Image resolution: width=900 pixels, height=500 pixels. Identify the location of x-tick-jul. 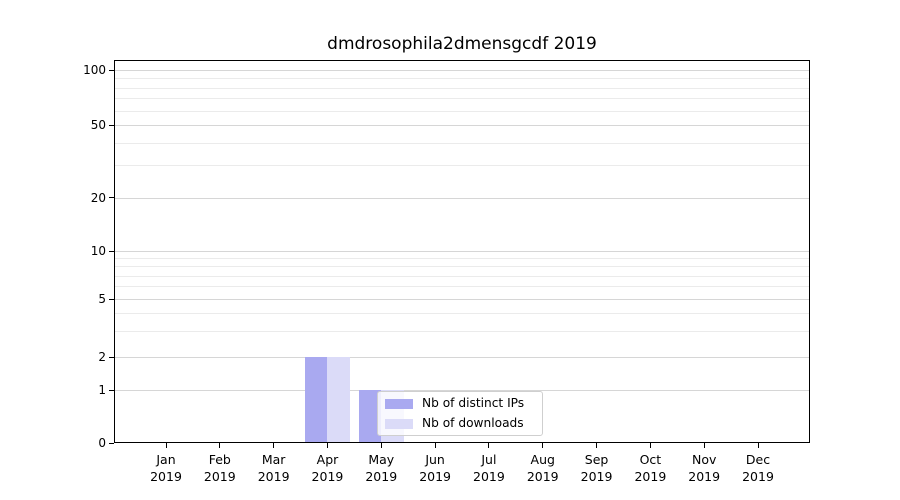
(489, 445).